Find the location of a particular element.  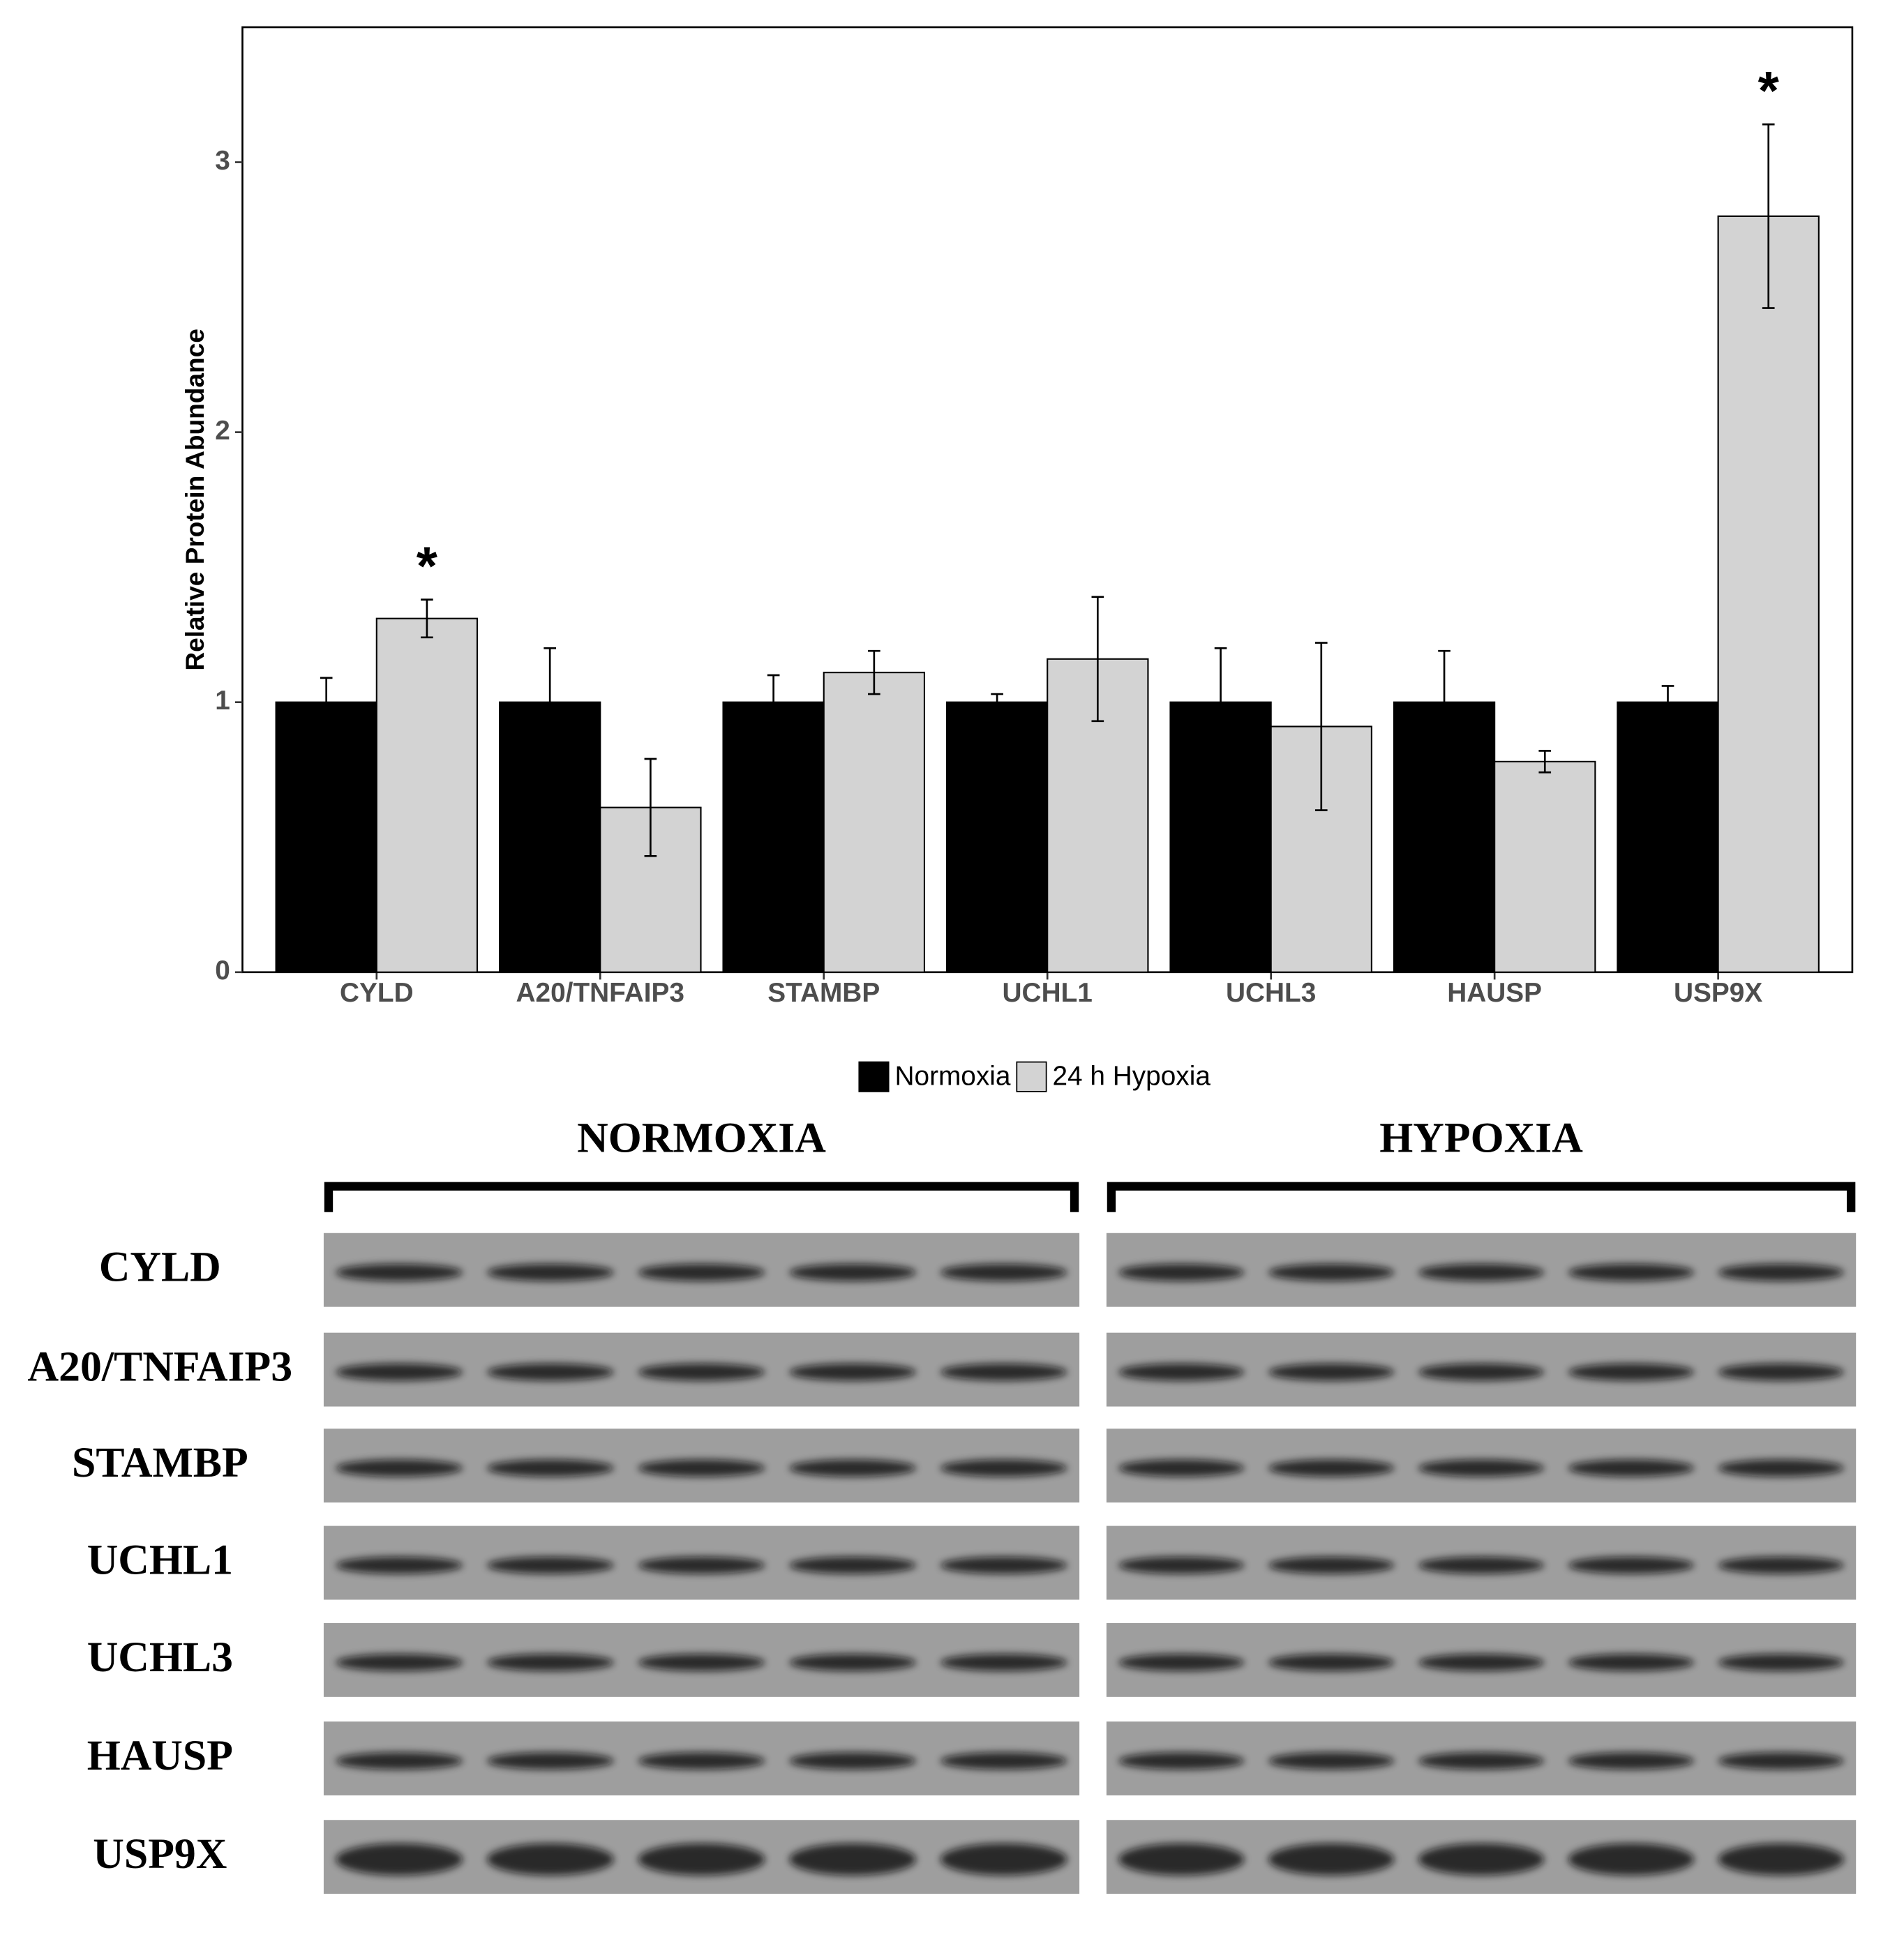

x-tick-label: UCHL3 is located at coordinates (1271, 993).